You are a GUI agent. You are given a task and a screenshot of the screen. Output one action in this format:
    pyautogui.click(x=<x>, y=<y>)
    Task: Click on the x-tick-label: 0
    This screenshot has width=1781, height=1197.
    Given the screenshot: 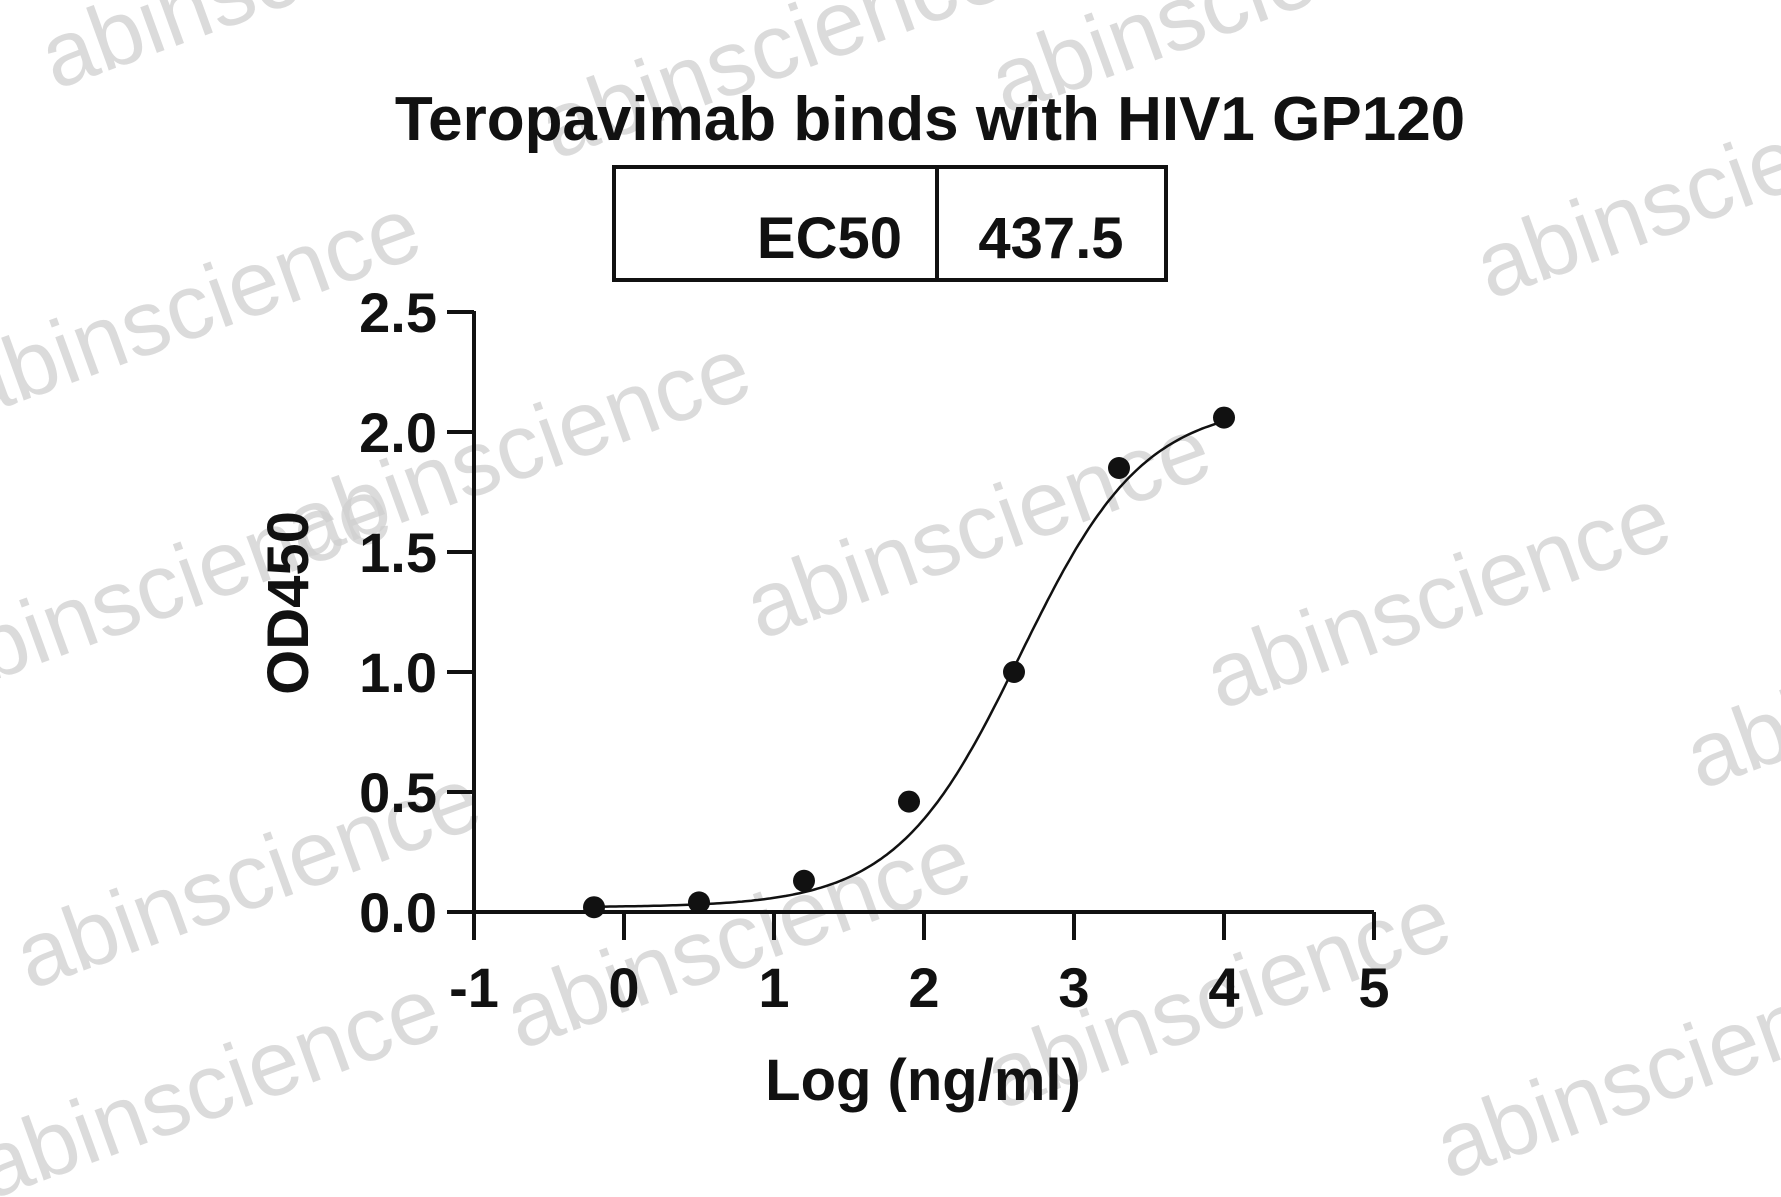 What is the action you would take?
    pyautogui.click(x=623, y=987)
    